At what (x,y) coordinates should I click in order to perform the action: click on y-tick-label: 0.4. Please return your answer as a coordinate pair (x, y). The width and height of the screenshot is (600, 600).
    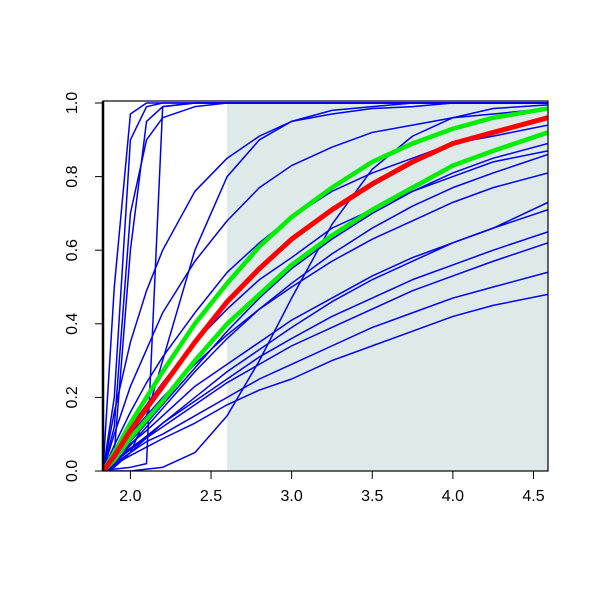
    Looking at the image, I should click on (72, 324).